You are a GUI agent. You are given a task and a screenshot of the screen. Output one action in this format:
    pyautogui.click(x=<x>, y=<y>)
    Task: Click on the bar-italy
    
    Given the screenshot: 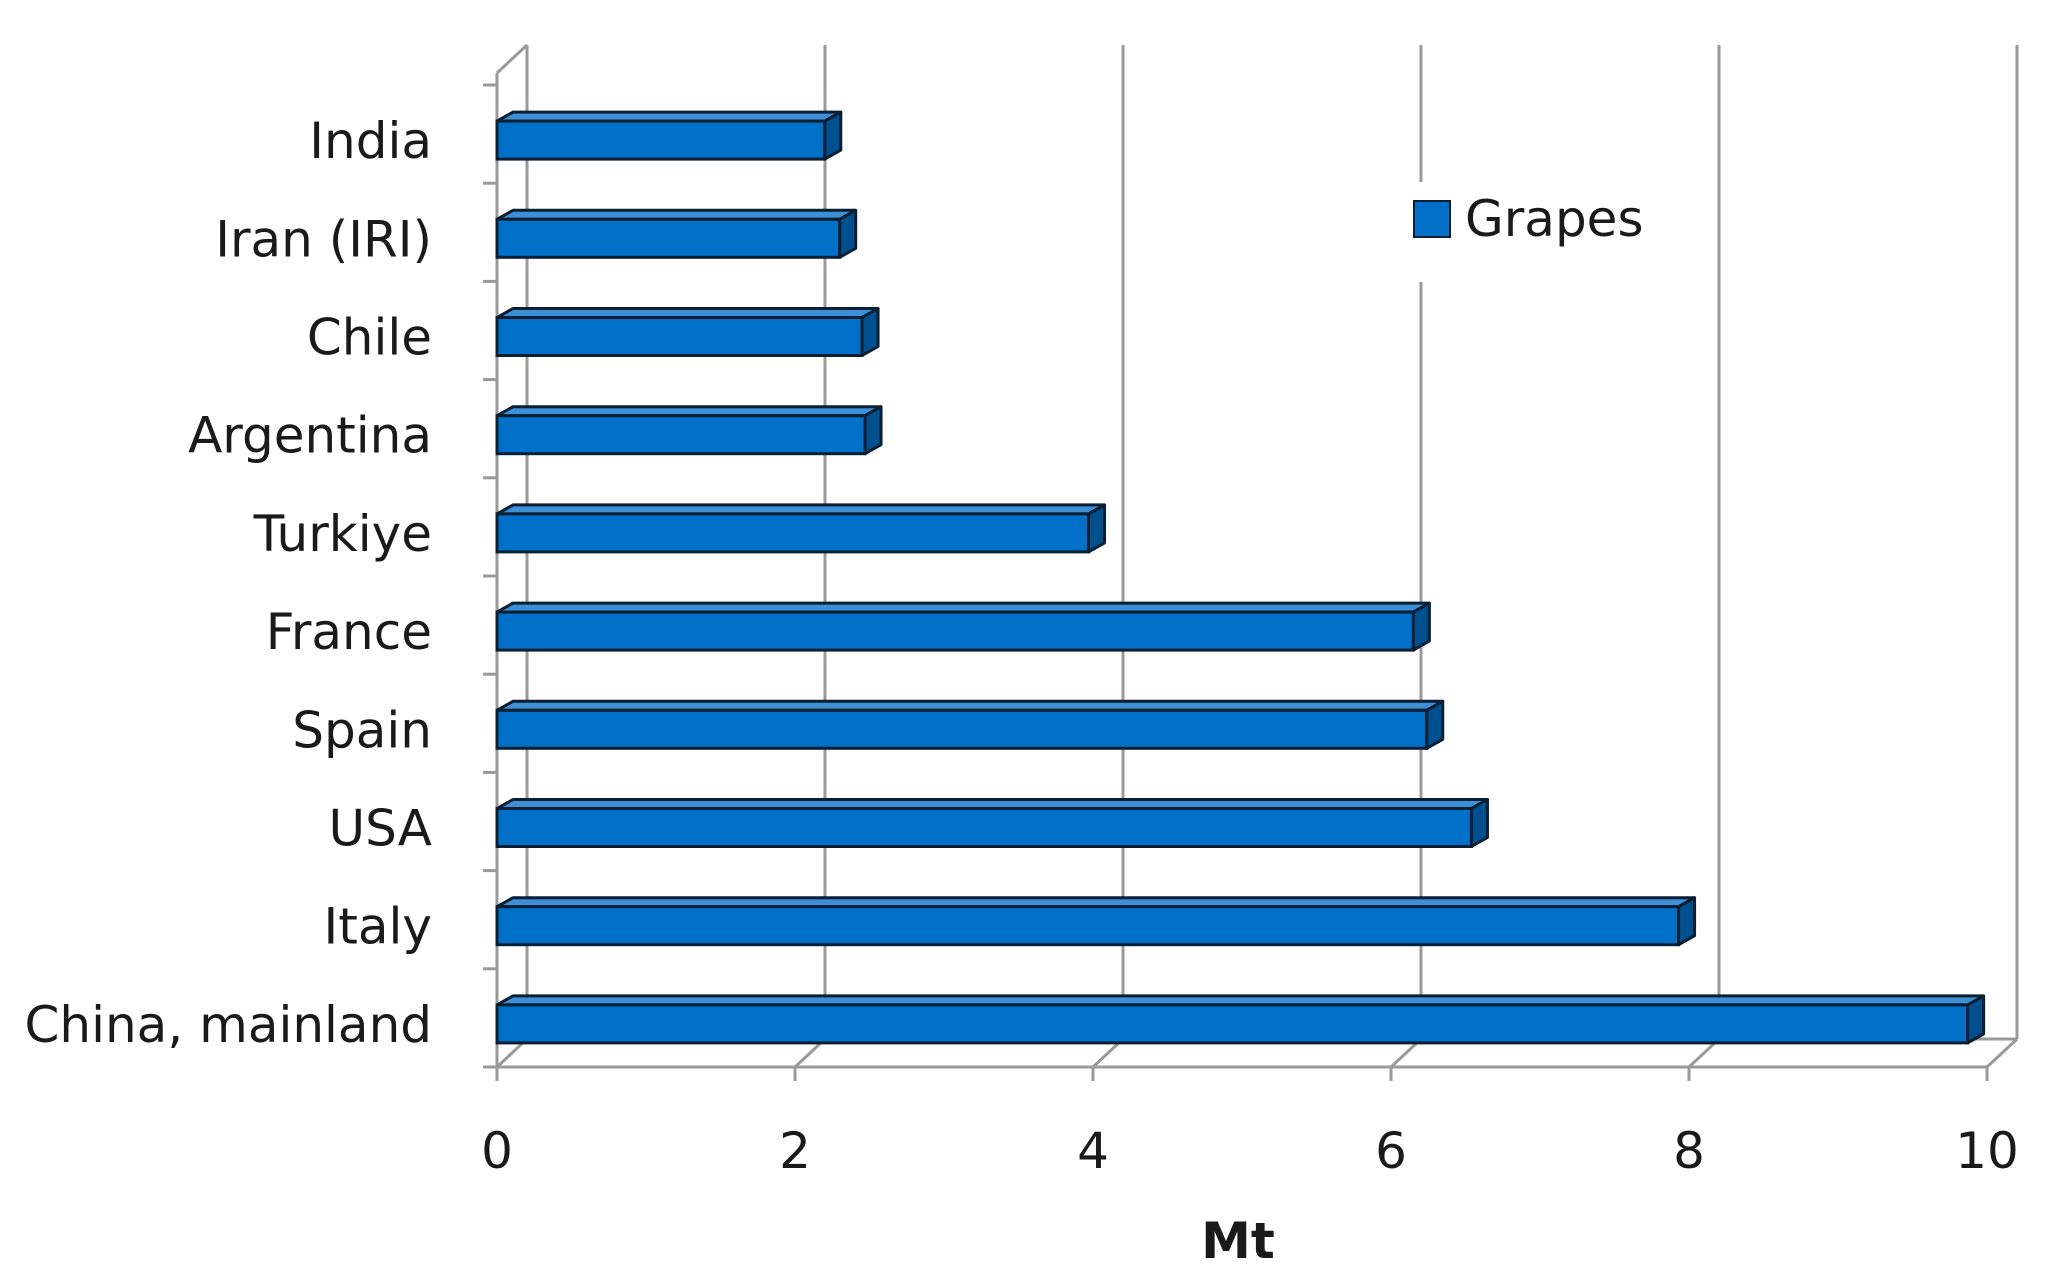 What is the action you would take?
    pyautogui.click(x=1096, y=921)
    